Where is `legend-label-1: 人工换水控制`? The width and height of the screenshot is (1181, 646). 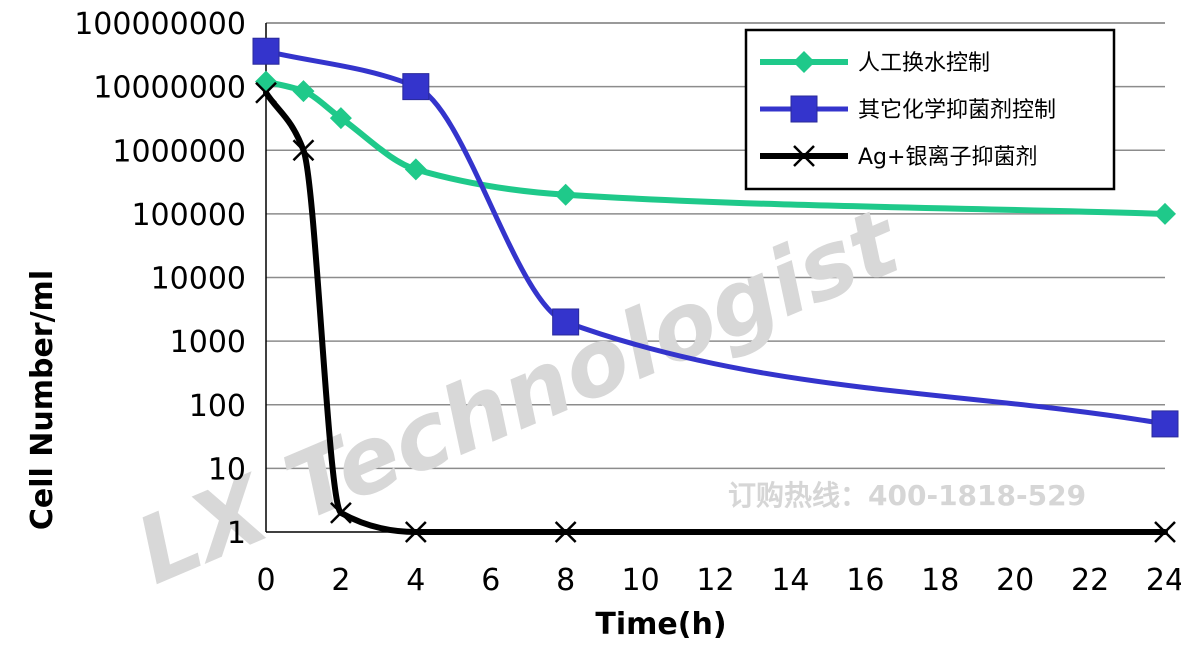 legend-label-1: 人工换水控制 is located at coordinates (924, 63).